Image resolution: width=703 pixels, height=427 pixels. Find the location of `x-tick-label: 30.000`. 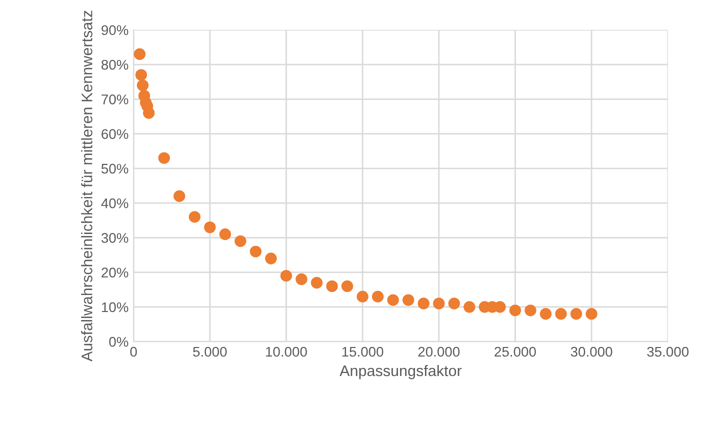

x-tick-label: 30.000 is located at coordinates (591, 351).